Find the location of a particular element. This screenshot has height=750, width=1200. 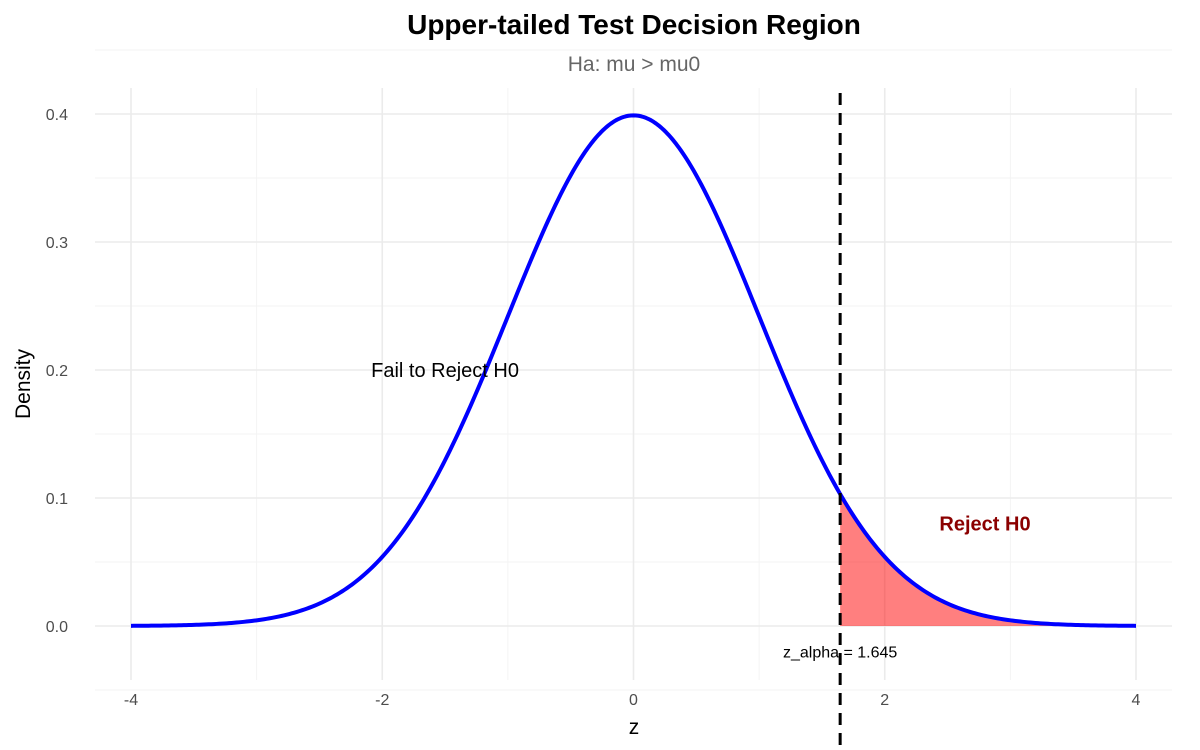

x-tick-label: 2 is located at coordinates (884, 700).